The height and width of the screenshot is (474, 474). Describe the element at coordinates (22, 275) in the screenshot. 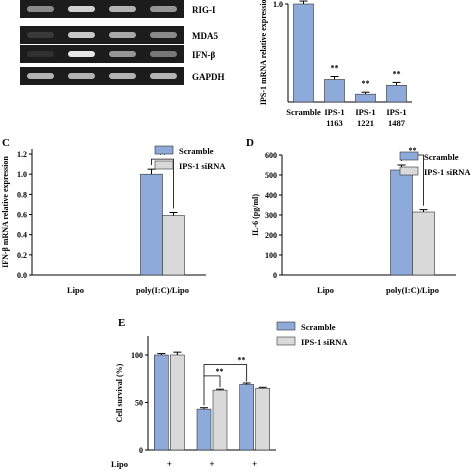

I see `y-tick-label: 0.0` at that location.